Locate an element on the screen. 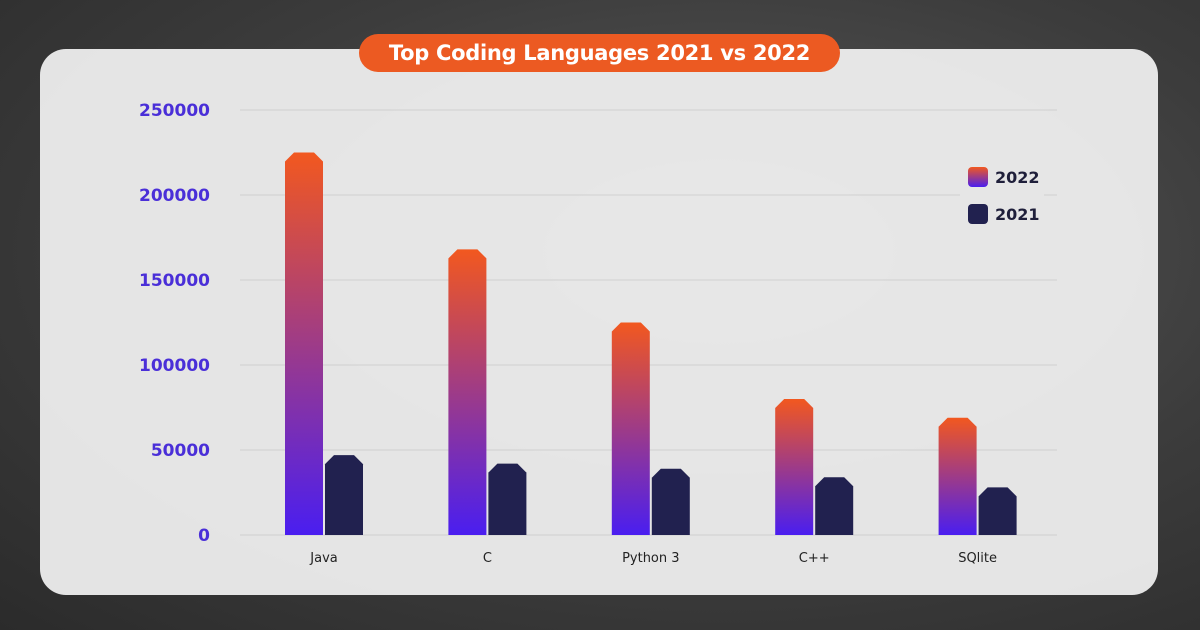 Image resolution: width=1200 pixels, height=630 pixels. x-tick-label: Java is located at coordinates (323, 558).